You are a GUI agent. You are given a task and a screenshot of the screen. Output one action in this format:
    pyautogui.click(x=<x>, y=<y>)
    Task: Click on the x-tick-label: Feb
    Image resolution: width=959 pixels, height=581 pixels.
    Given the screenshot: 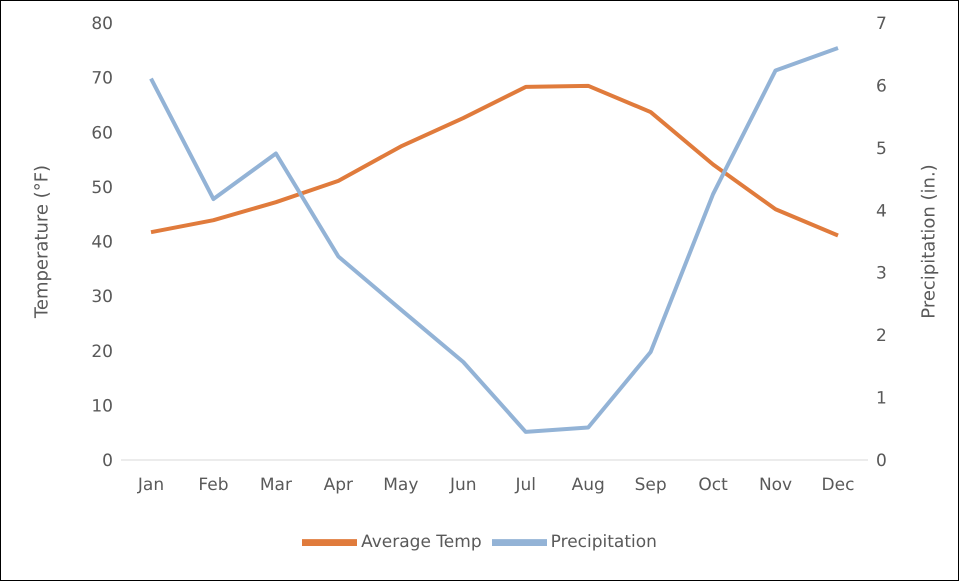 What is the action you would take?
    pyautogui.click(x=213, y=485)
    